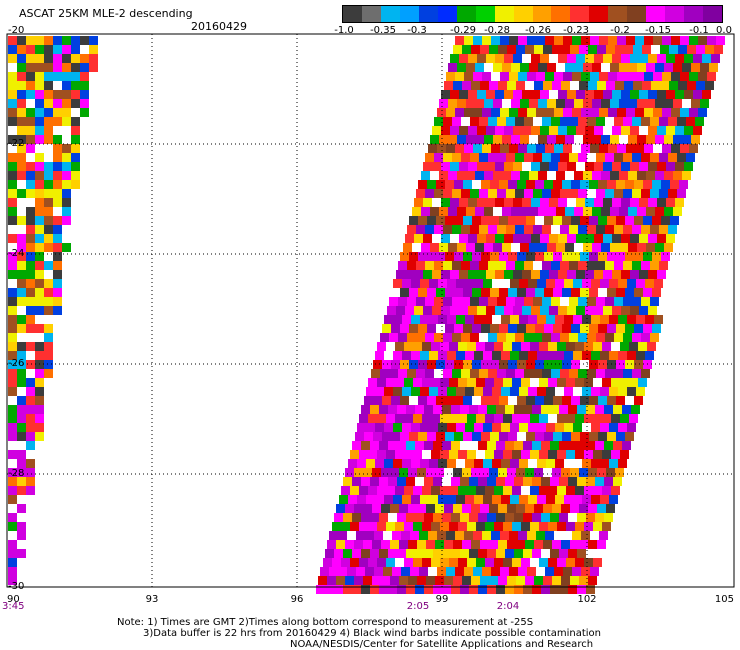 This screenshot has width=740, height=650. What do you see at coordinates (16, 143) in the screenshot?
I see `y-tick-label: -22` at bounding box center [16, 143].